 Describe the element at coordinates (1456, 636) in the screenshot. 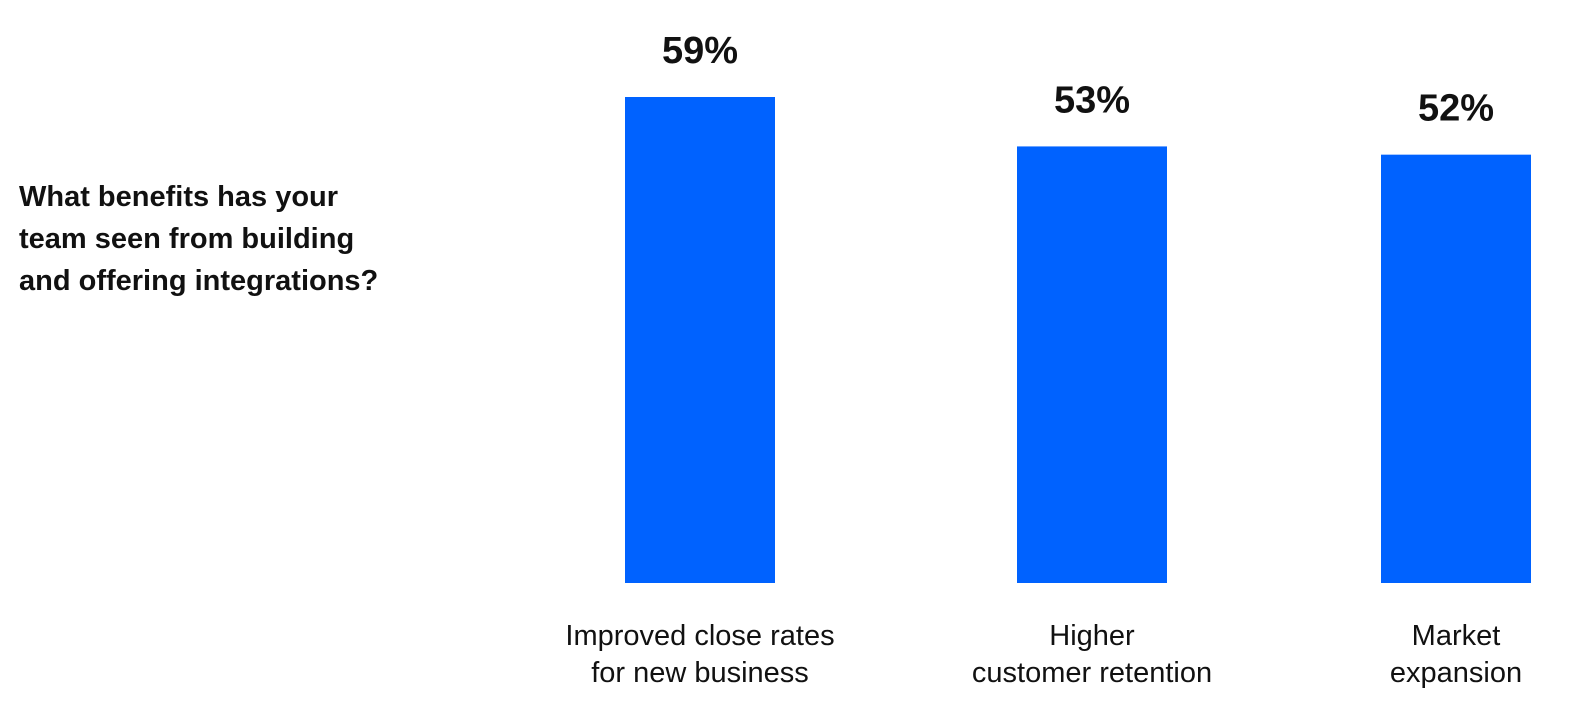

I see `category-label-3-line-1: Market` at that location.